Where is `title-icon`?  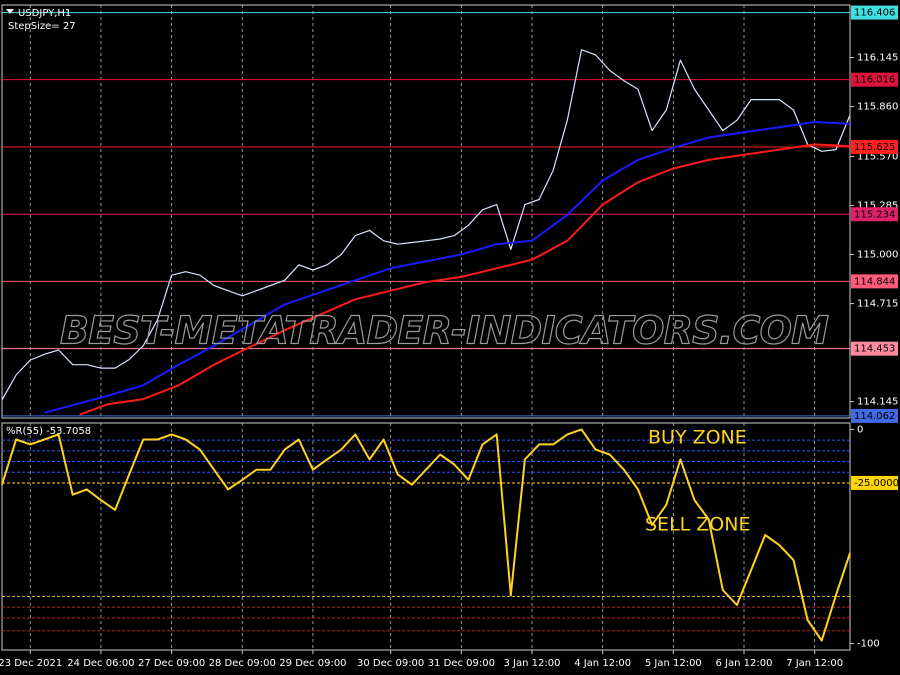 title-icon is located at coordinates (10, 11).